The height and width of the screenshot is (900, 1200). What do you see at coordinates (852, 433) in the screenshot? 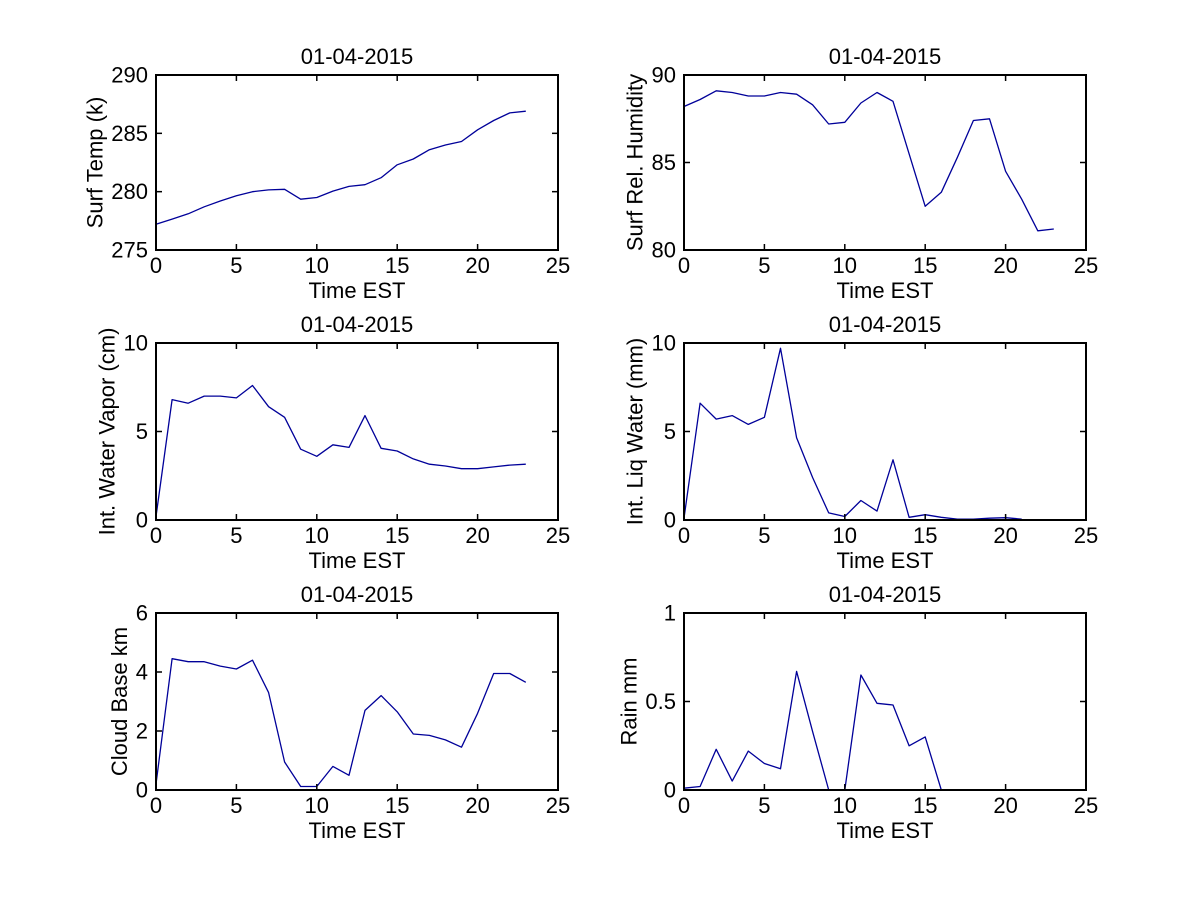
I see `data-line-int-liq-water` at bounding box center [852, 433].